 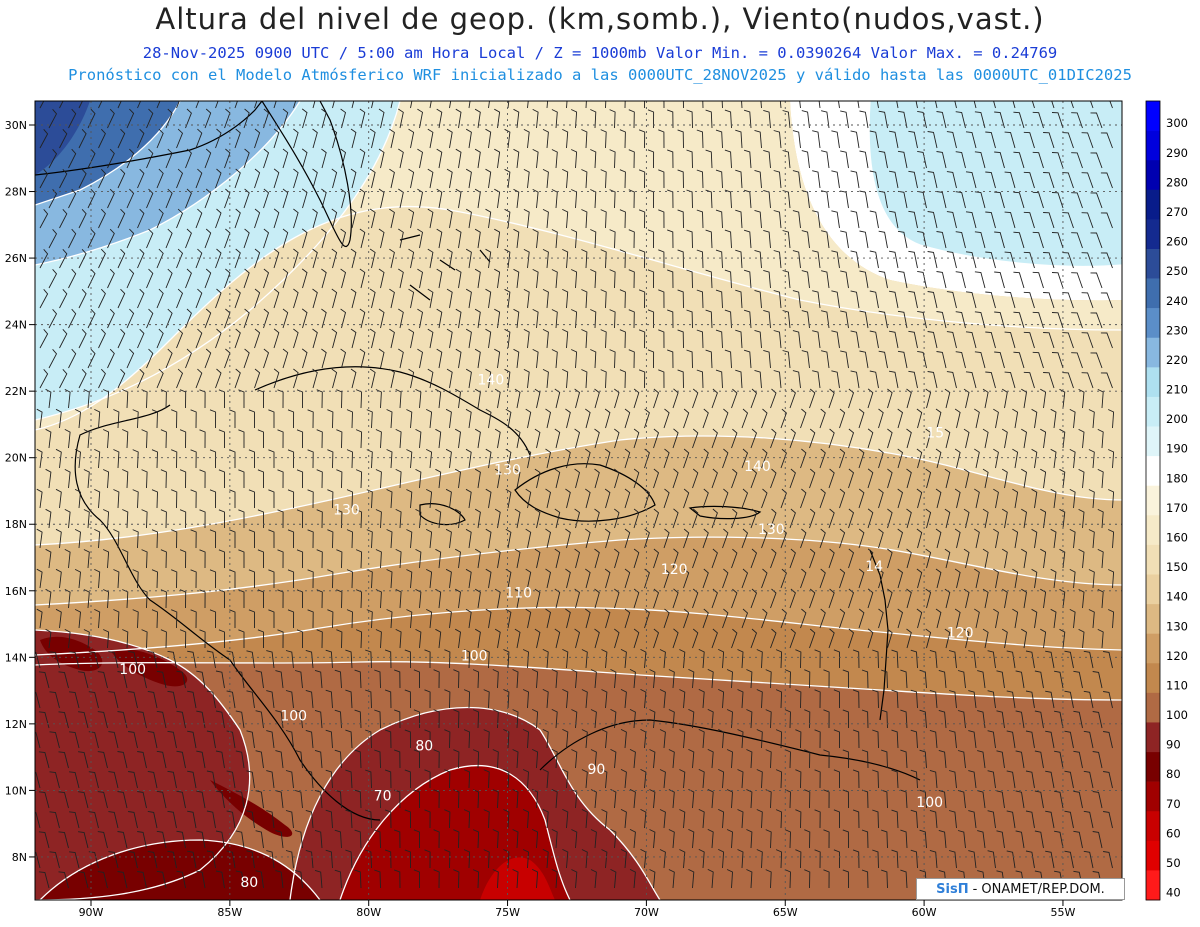 What do you see at coordinates (1063, 912) in the screenshot?
I see `lon-label: 55W` at bounding box center [1063, 912].